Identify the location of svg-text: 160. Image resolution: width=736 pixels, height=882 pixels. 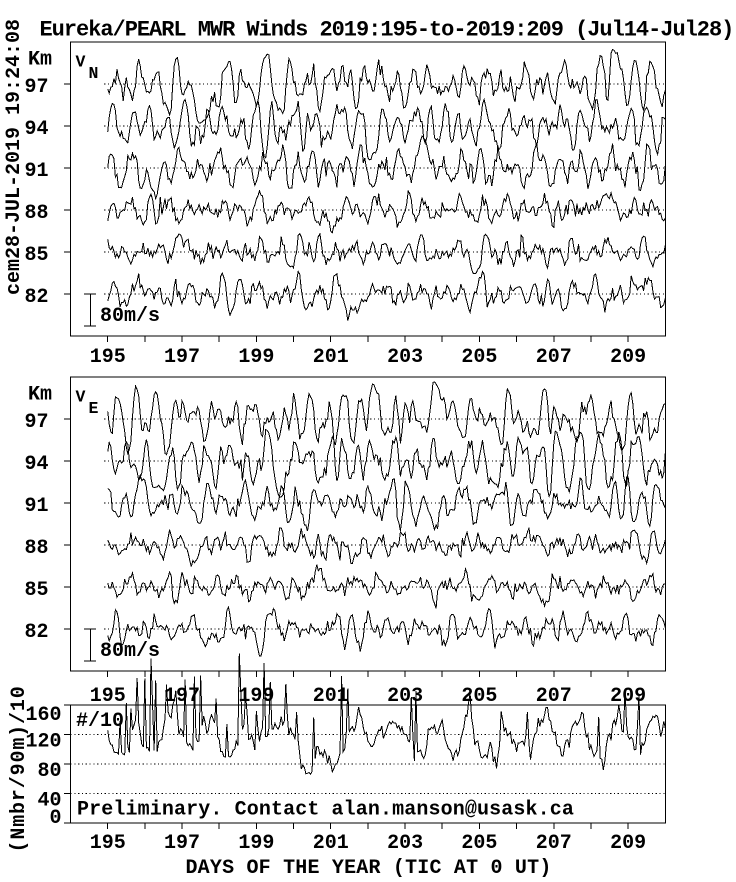
(43, 715).